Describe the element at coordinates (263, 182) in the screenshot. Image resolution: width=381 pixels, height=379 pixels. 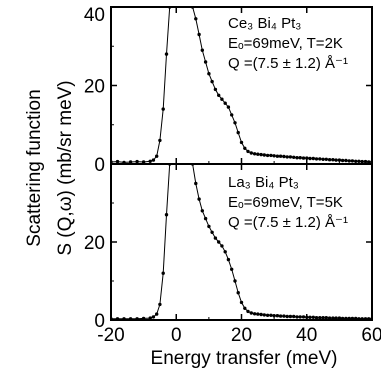
I see `panel-annotation: La₃ Bi₄ Pt₃` at that location.